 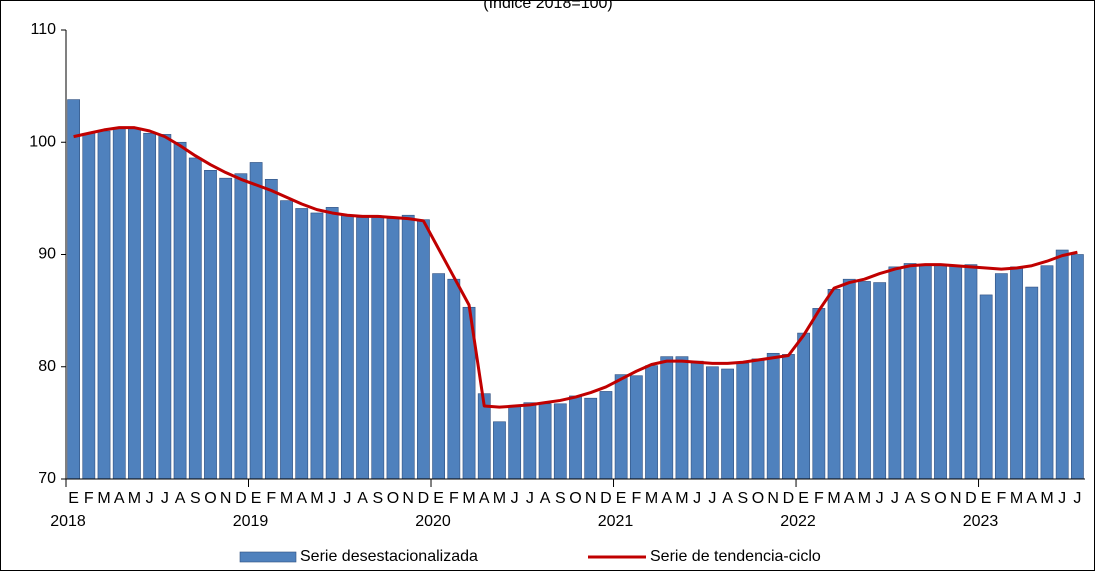 I want to click on year-label: 2019, so click(x=251, y=521).